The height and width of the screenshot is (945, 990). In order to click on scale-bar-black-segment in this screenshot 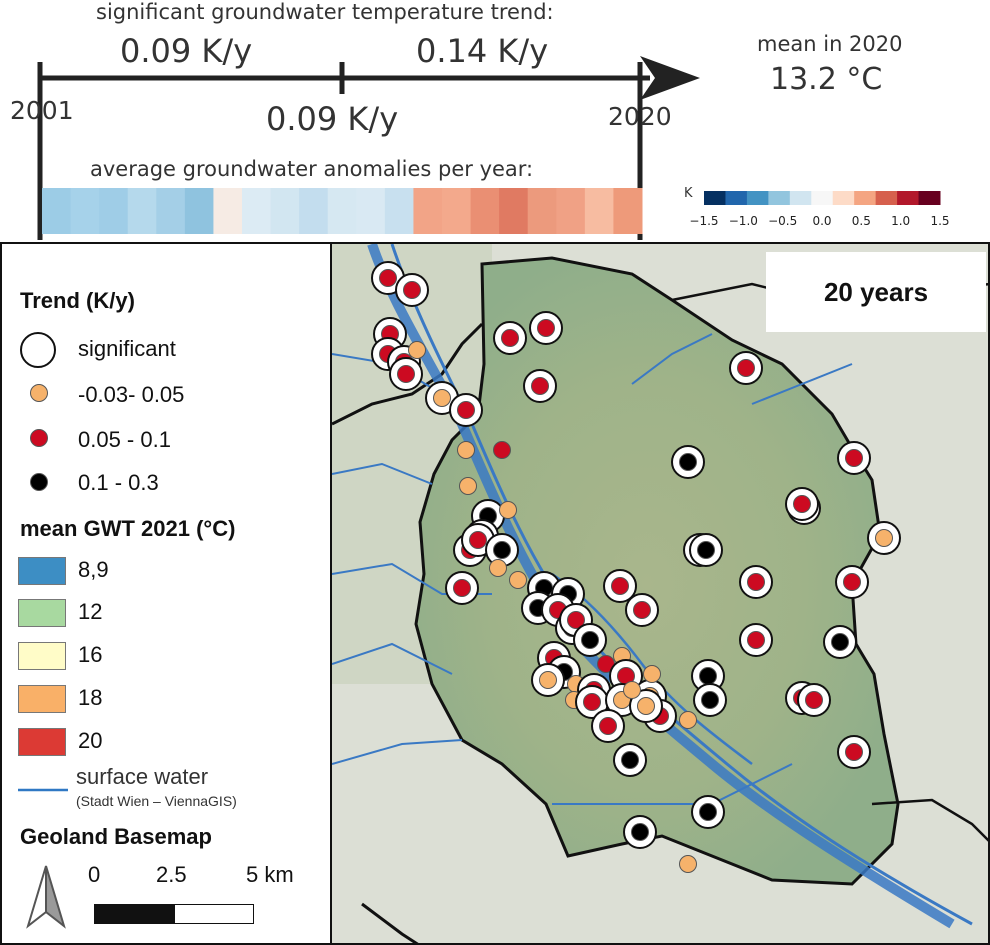, I will do `click(135, 914)`.